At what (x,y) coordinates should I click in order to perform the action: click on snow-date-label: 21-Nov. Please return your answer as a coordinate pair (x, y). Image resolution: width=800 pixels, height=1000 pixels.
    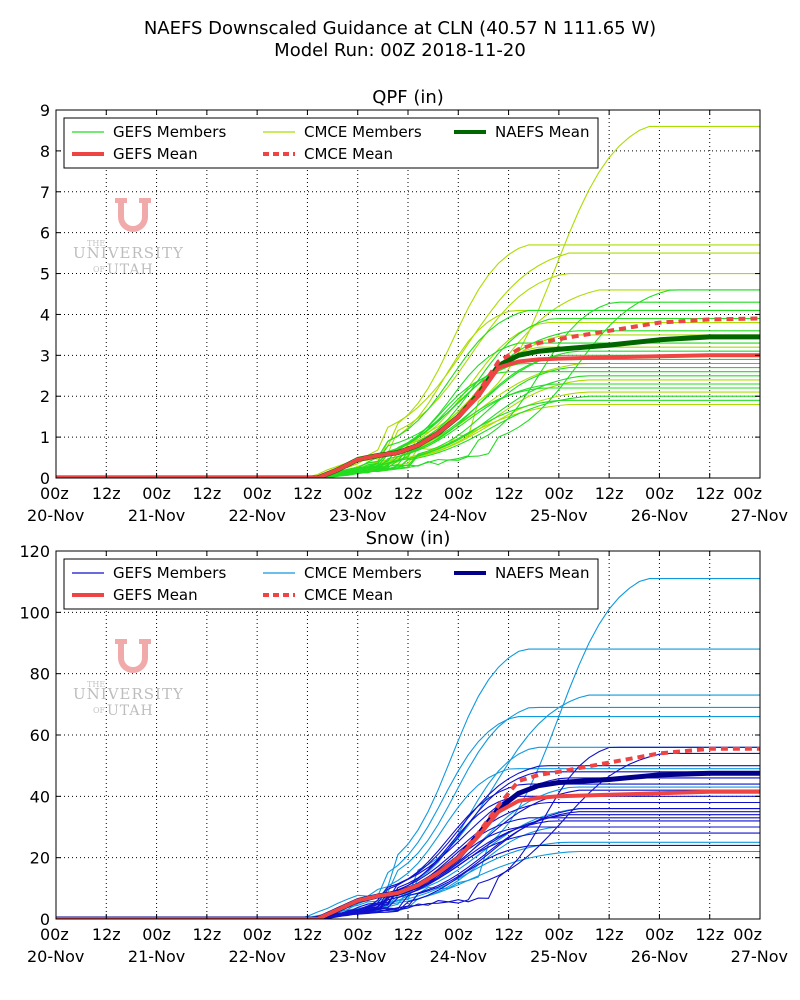
    Looking at the image, I should click on (156, 956).